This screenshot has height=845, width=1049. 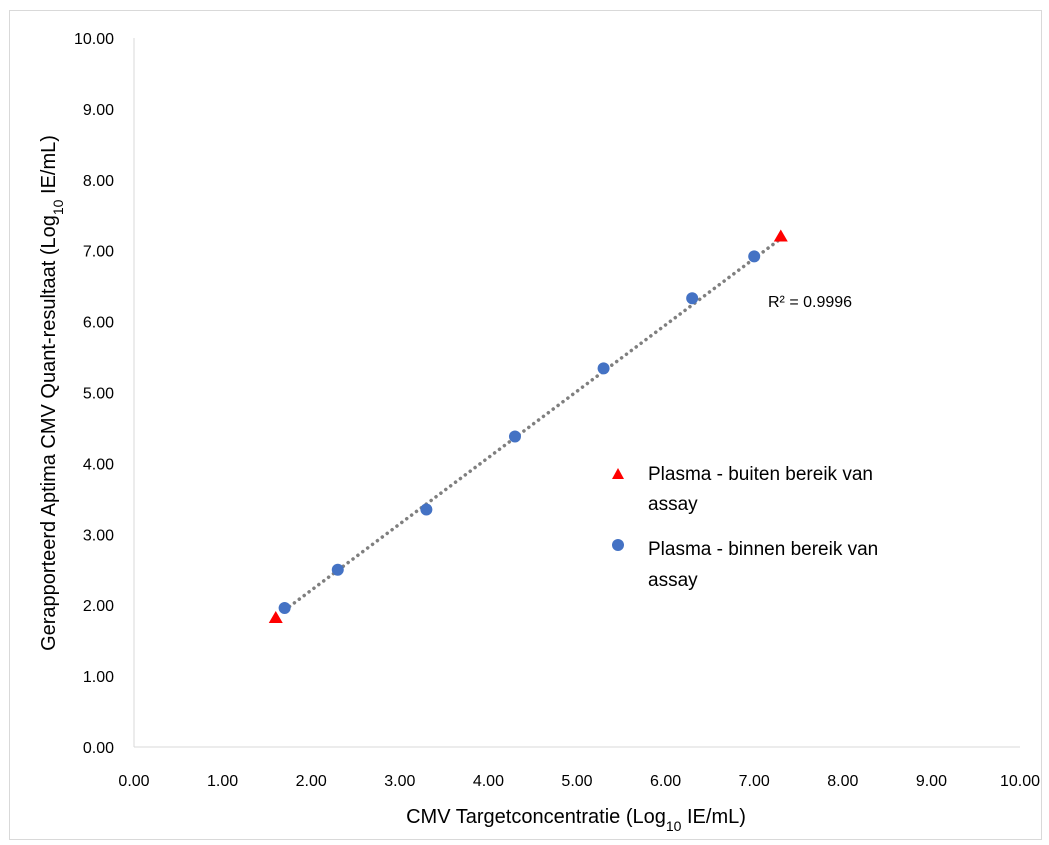 What do you see at coordinates (842, 781) in the screenshot?
I see `x-tick-label: 8.00` at bounding box center [842, 781].